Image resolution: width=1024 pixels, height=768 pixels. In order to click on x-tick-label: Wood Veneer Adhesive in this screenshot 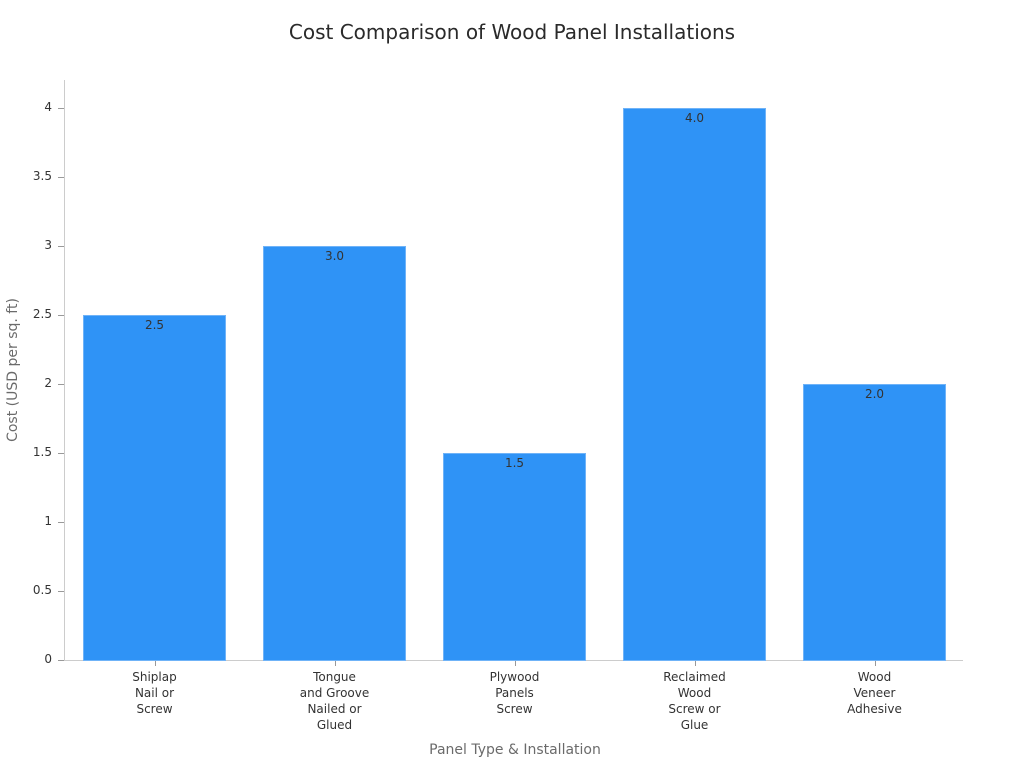, I will do `click(874, 693)`.